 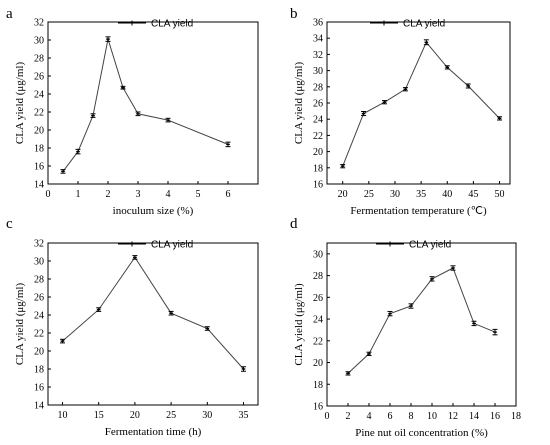 I want to click on y-tick-label: 34, so click(x=318, y=39).